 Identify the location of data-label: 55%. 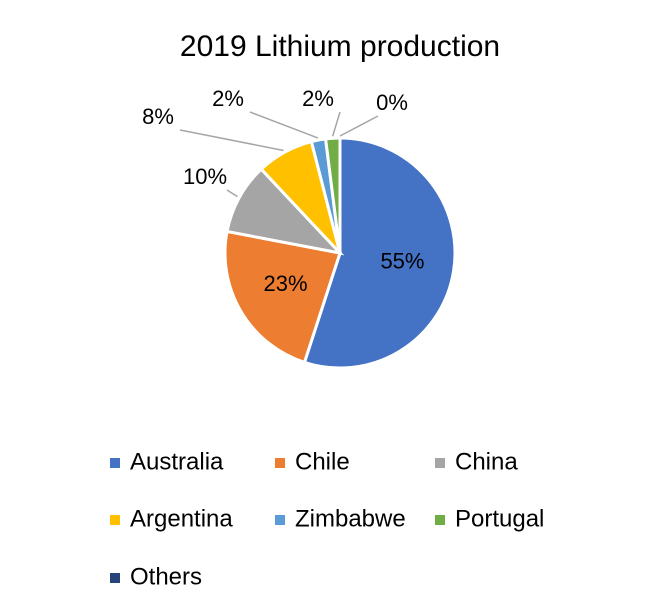
(402, 261).